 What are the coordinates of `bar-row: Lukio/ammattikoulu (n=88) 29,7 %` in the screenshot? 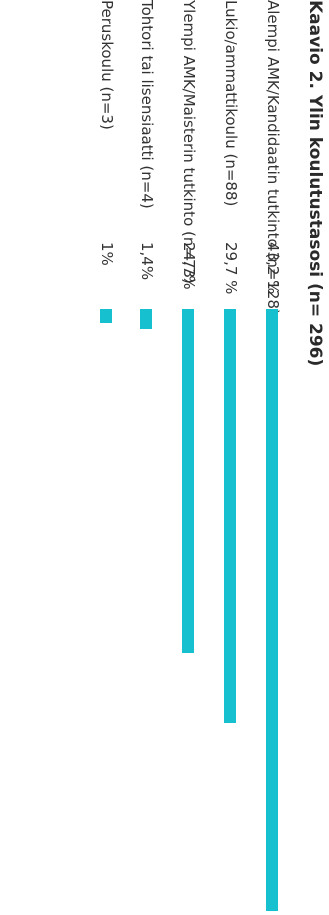 It's located at (230, 457).